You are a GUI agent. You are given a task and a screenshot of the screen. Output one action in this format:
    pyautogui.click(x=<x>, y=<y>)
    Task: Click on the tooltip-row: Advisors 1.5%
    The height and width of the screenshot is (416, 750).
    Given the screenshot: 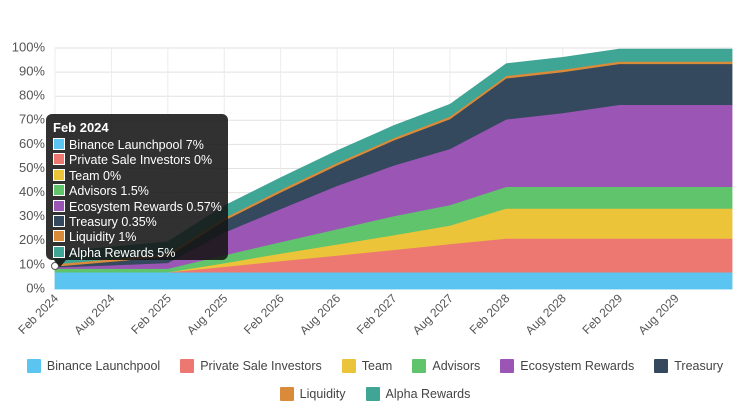 What is the action you would take?
    pyautogui.click(x=137, y=191)
    